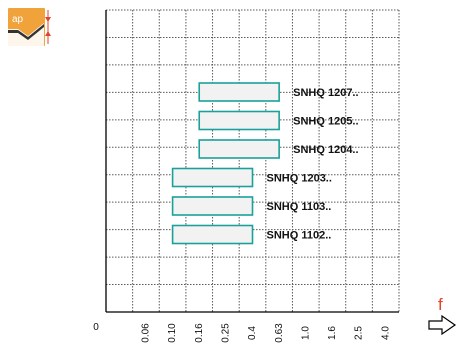 This screenshot has width=457, height=356. I want to click on bar-label: SNHQ 1205.., so click(325, 122).